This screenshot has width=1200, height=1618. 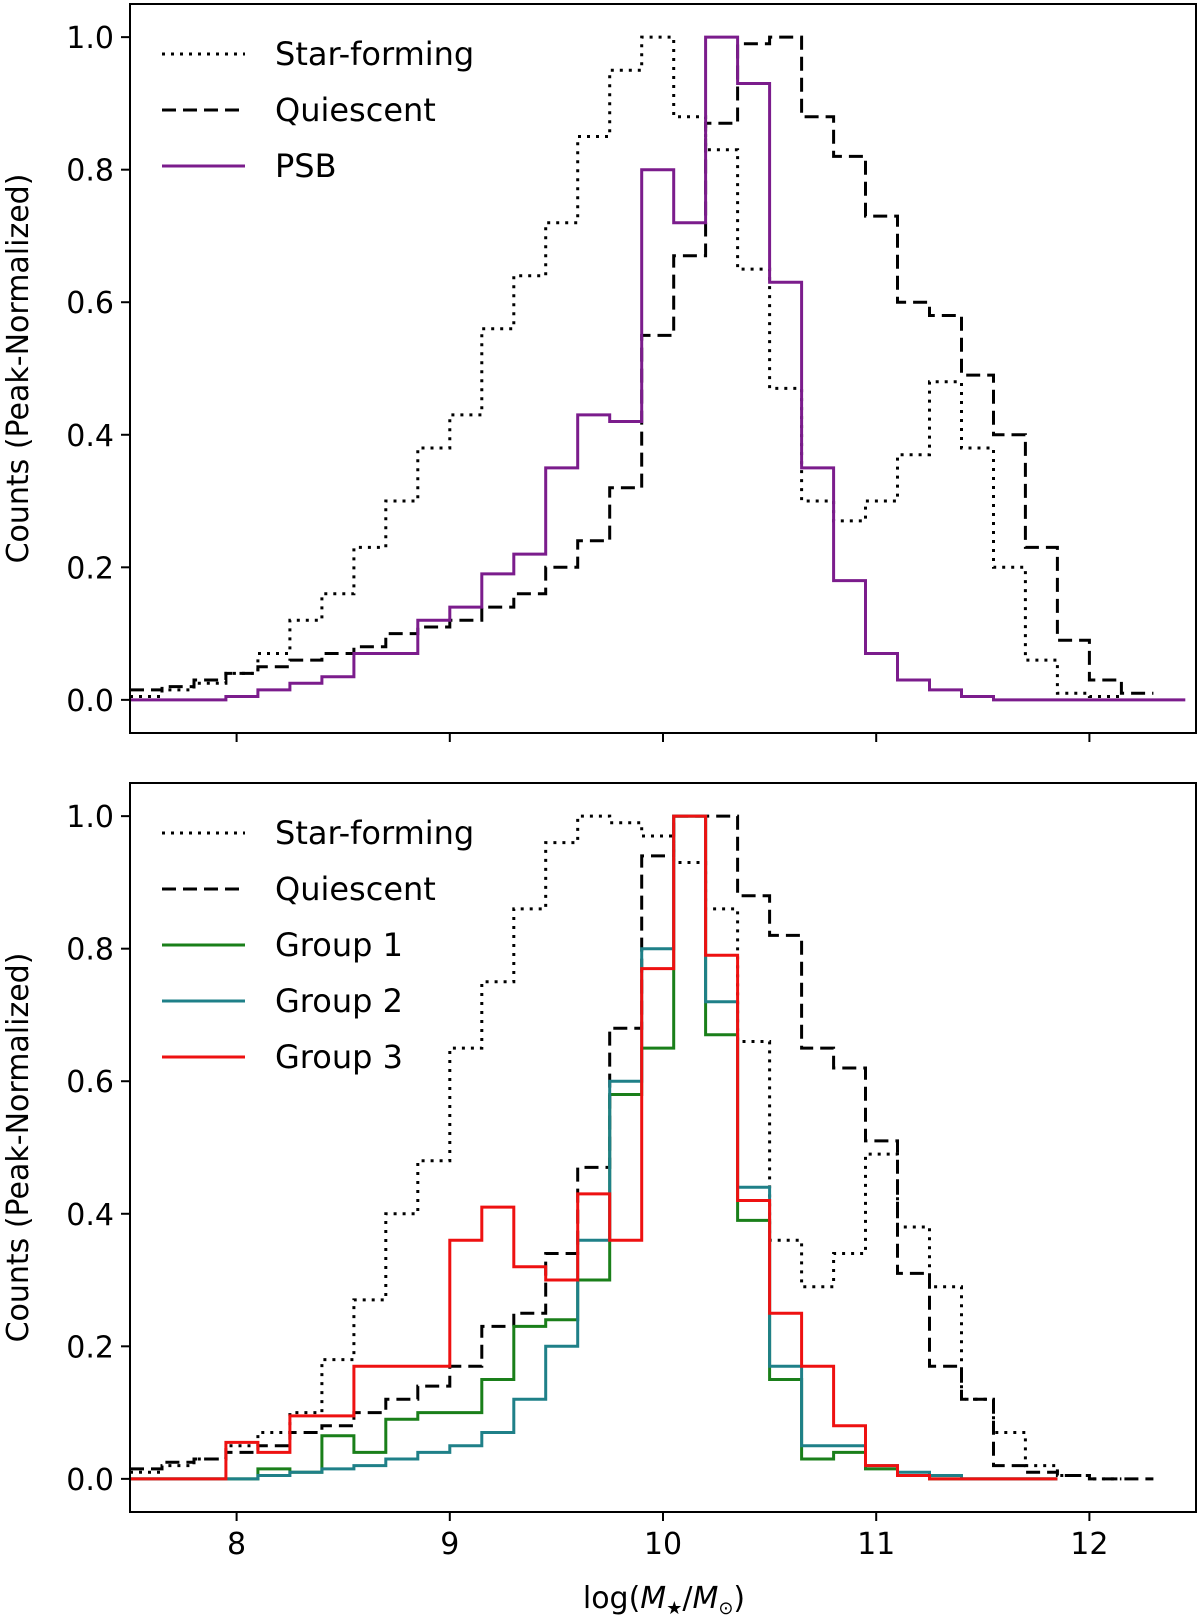 What do you see at coordinates (664, 1599) in the screenshot?
I see `x-axis-label: log(M★/M⊙)` at bounding box center [664, 1599].